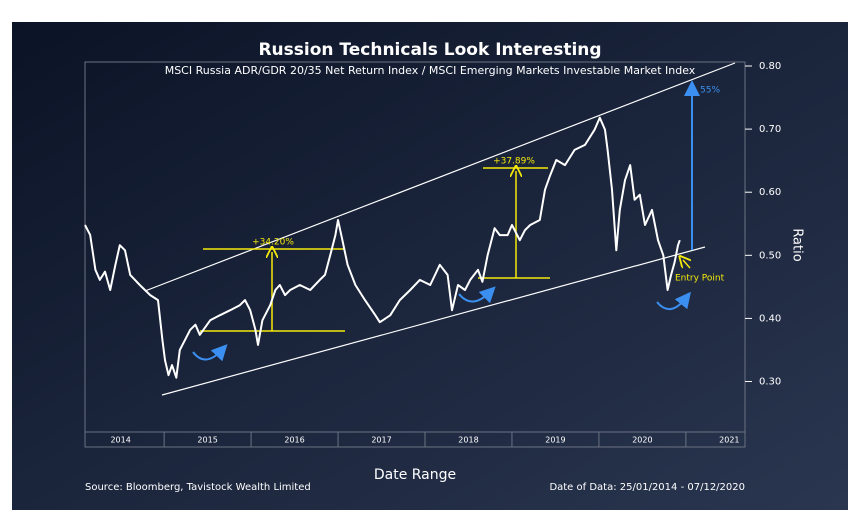  I want to click on curved-arrows, so click(442, 324).